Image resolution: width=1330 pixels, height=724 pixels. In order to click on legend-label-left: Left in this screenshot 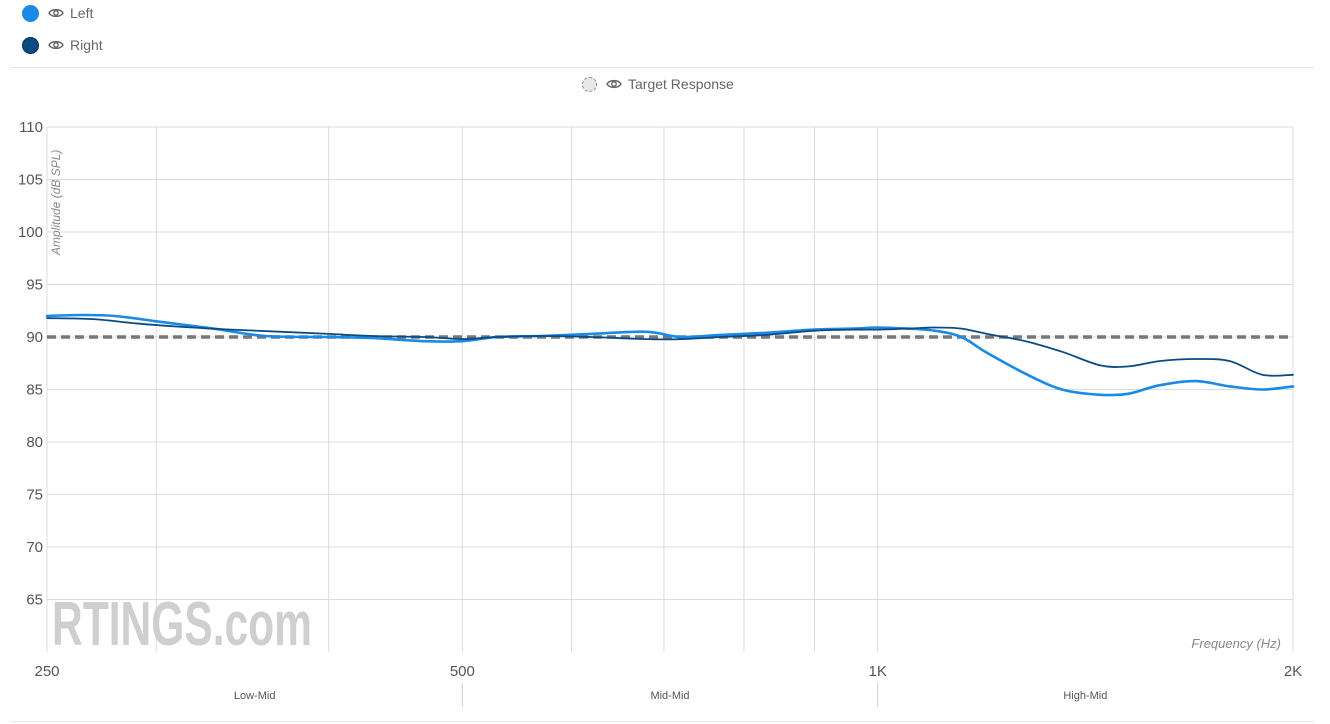, I will do `click(82, 13)`.